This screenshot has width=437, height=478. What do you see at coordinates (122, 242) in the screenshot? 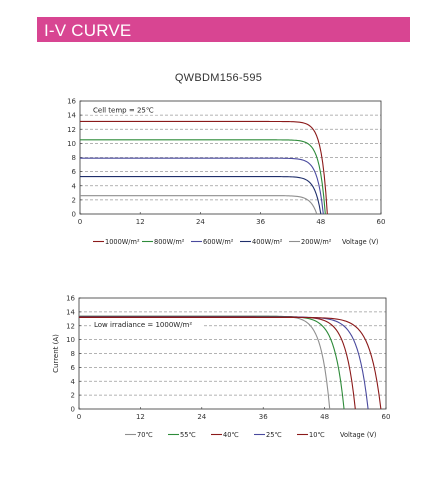
I see `legend-label: 1000W/m²` at bounding box center [122, 242].